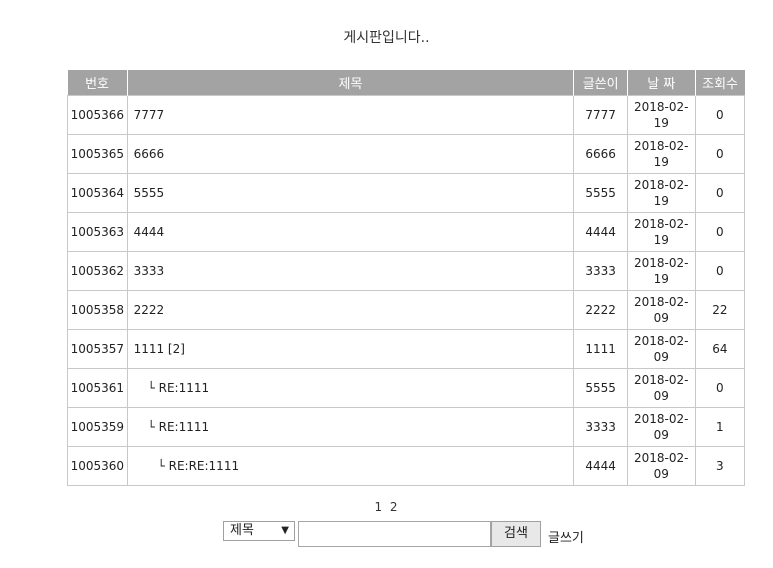  Describe the element at coordinates (516, 534) in the screenshot. I see `search-button: 검색` at that location.